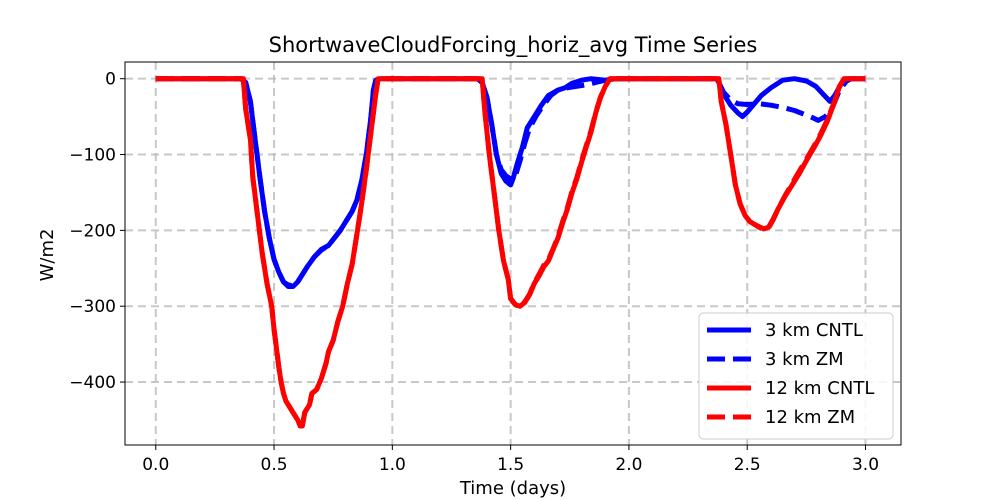  Describe the element at coordinates (92, 307) in the screenshot. I see `y-tick-label: −300` at that location.